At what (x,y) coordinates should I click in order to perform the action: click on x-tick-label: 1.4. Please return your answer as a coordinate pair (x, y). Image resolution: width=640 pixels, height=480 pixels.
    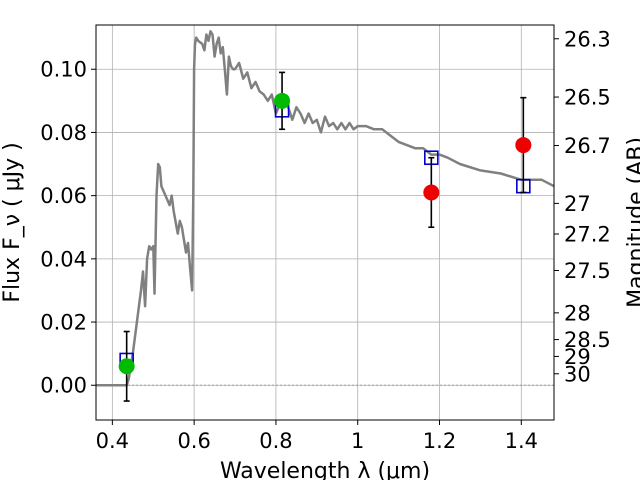
    Looking at the image, I should click on (521, 441).